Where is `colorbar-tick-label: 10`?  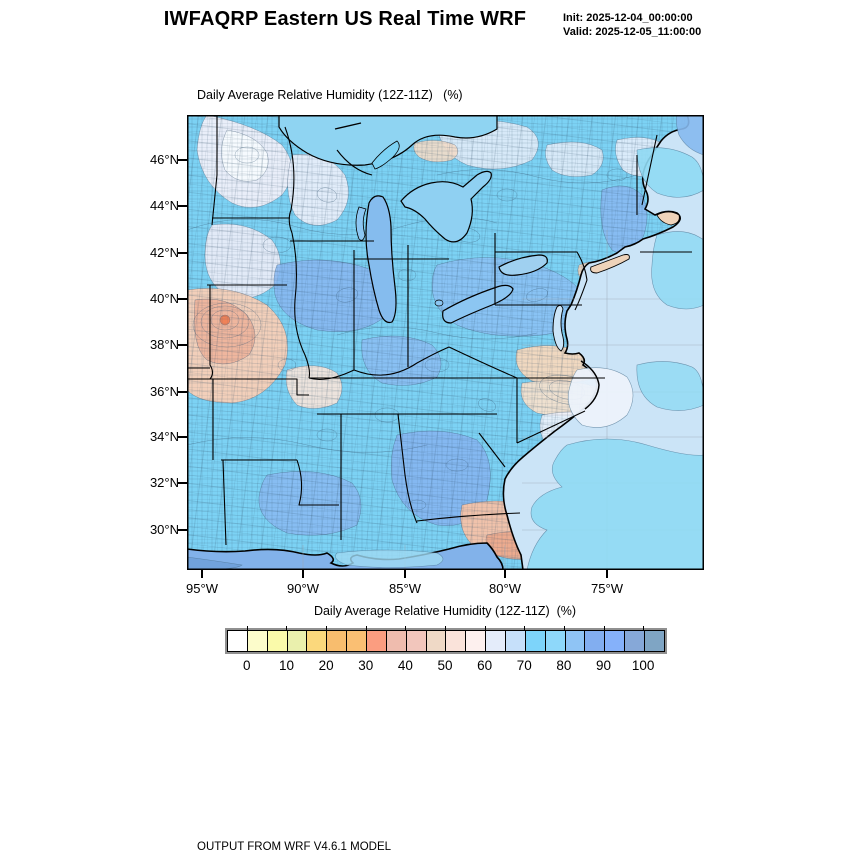 colorbar-tick-label: 10 is located at coordinates (286, 665).